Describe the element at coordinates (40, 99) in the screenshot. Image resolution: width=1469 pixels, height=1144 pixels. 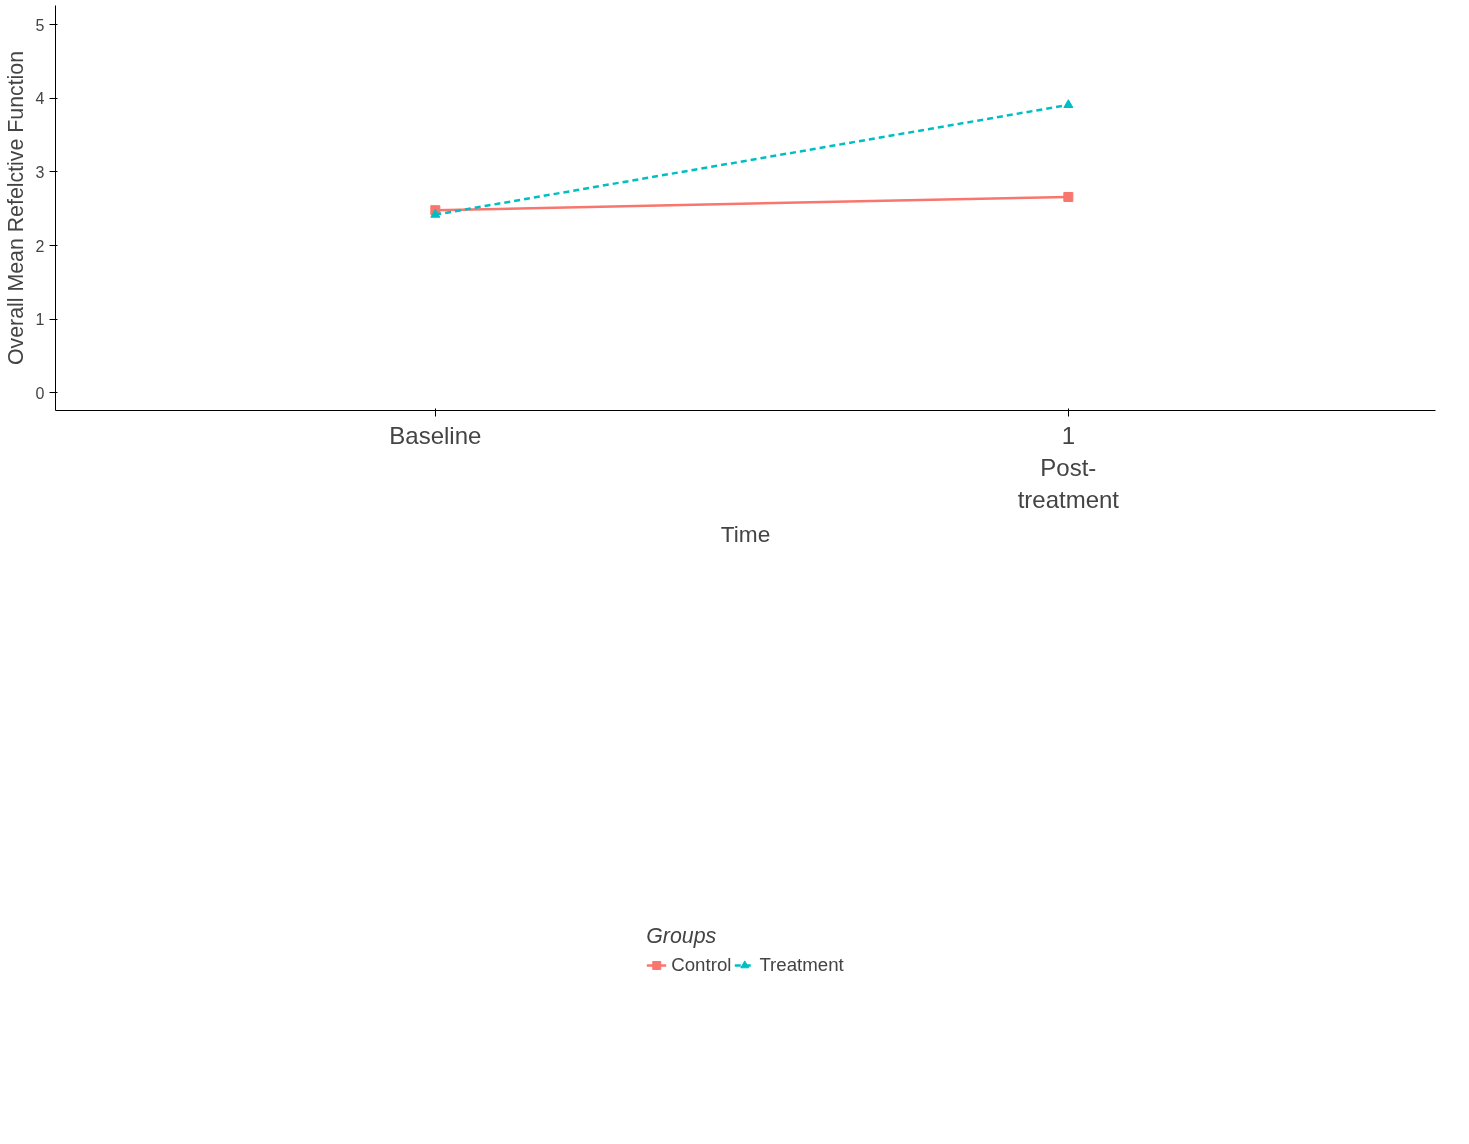
I see `y-tick-label: 4` at that location.